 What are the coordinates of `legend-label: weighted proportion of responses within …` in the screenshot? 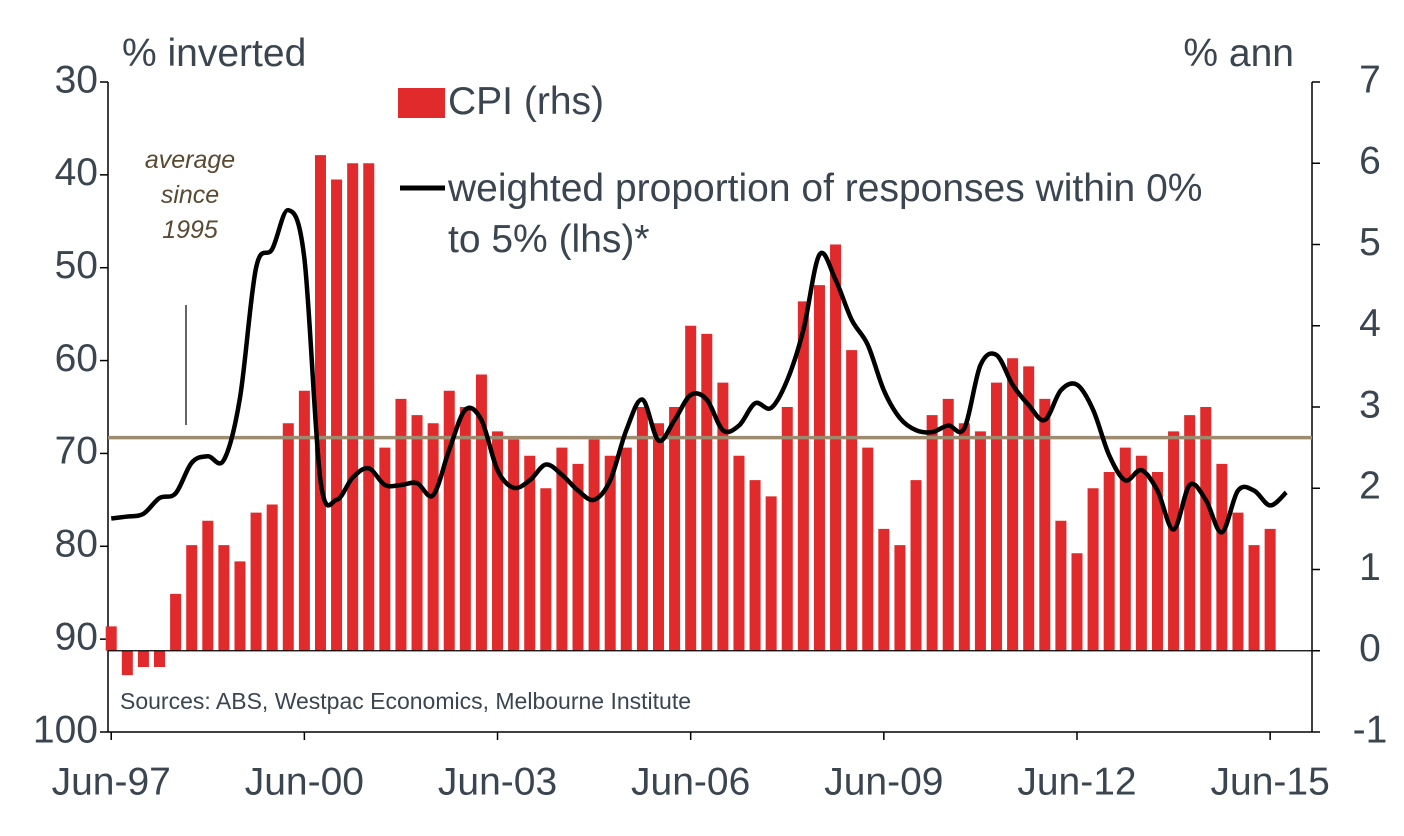 It's located at (825, 214).